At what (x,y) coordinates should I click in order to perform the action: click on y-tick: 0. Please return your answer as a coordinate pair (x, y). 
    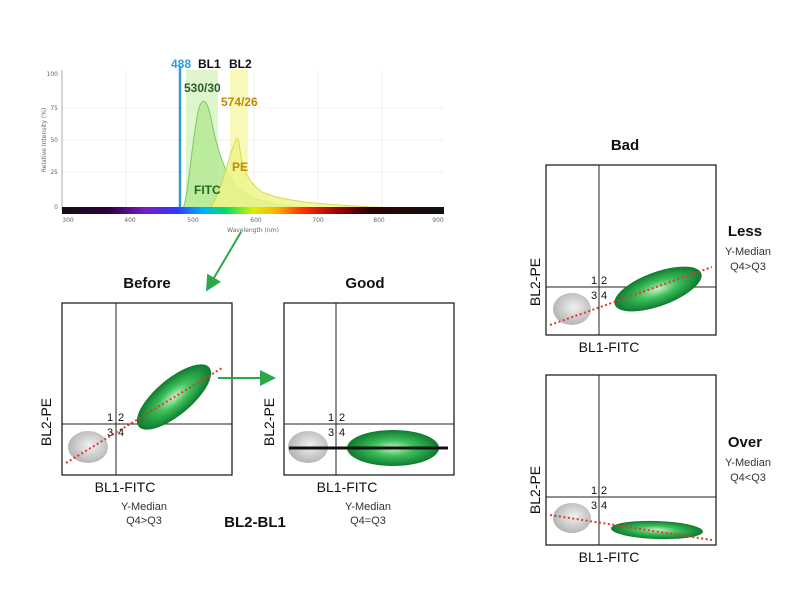
    Looking at the image, I should click on (56, 207).